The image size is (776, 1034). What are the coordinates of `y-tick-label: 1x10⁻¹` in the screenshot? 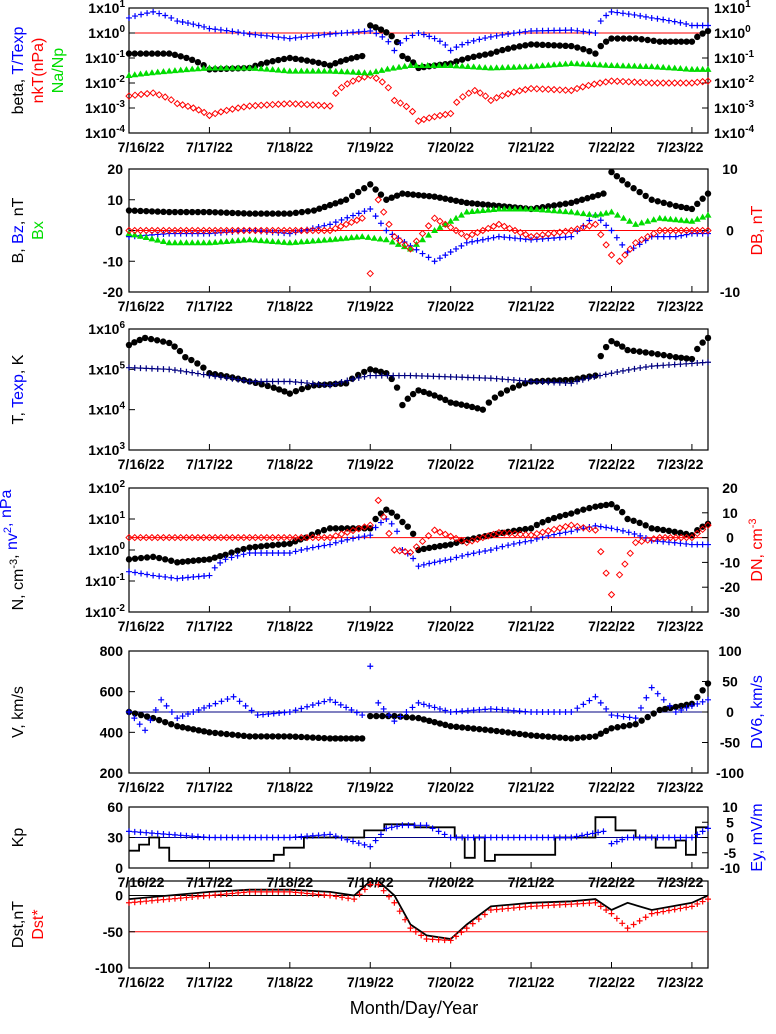 It's located at (105, 580).